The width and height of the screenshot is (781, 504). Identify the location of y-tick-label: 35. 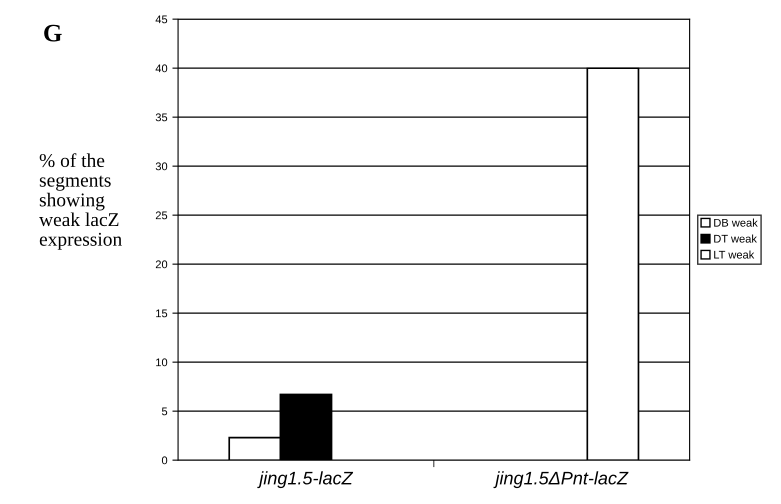
(162, 117).